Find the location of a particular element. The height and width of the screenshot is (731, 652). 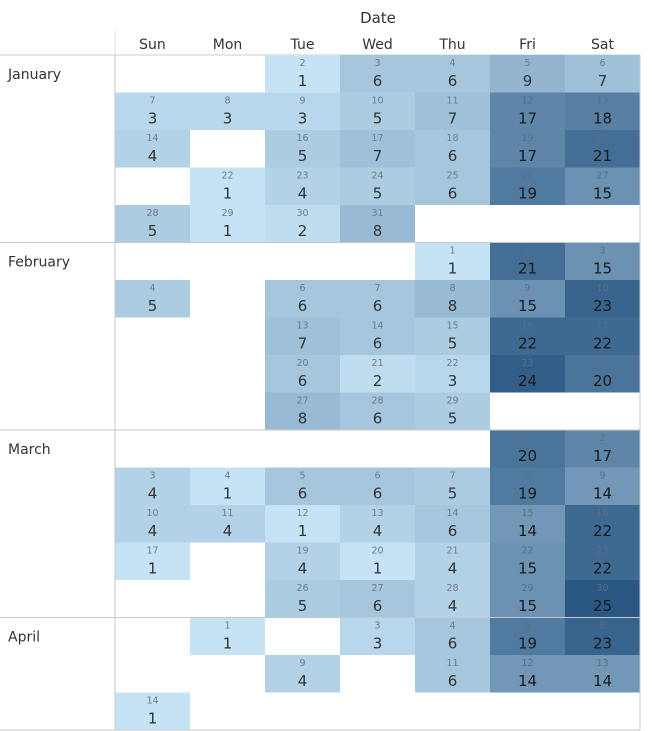

count-value: 3 is located at coordinates (303, 119).